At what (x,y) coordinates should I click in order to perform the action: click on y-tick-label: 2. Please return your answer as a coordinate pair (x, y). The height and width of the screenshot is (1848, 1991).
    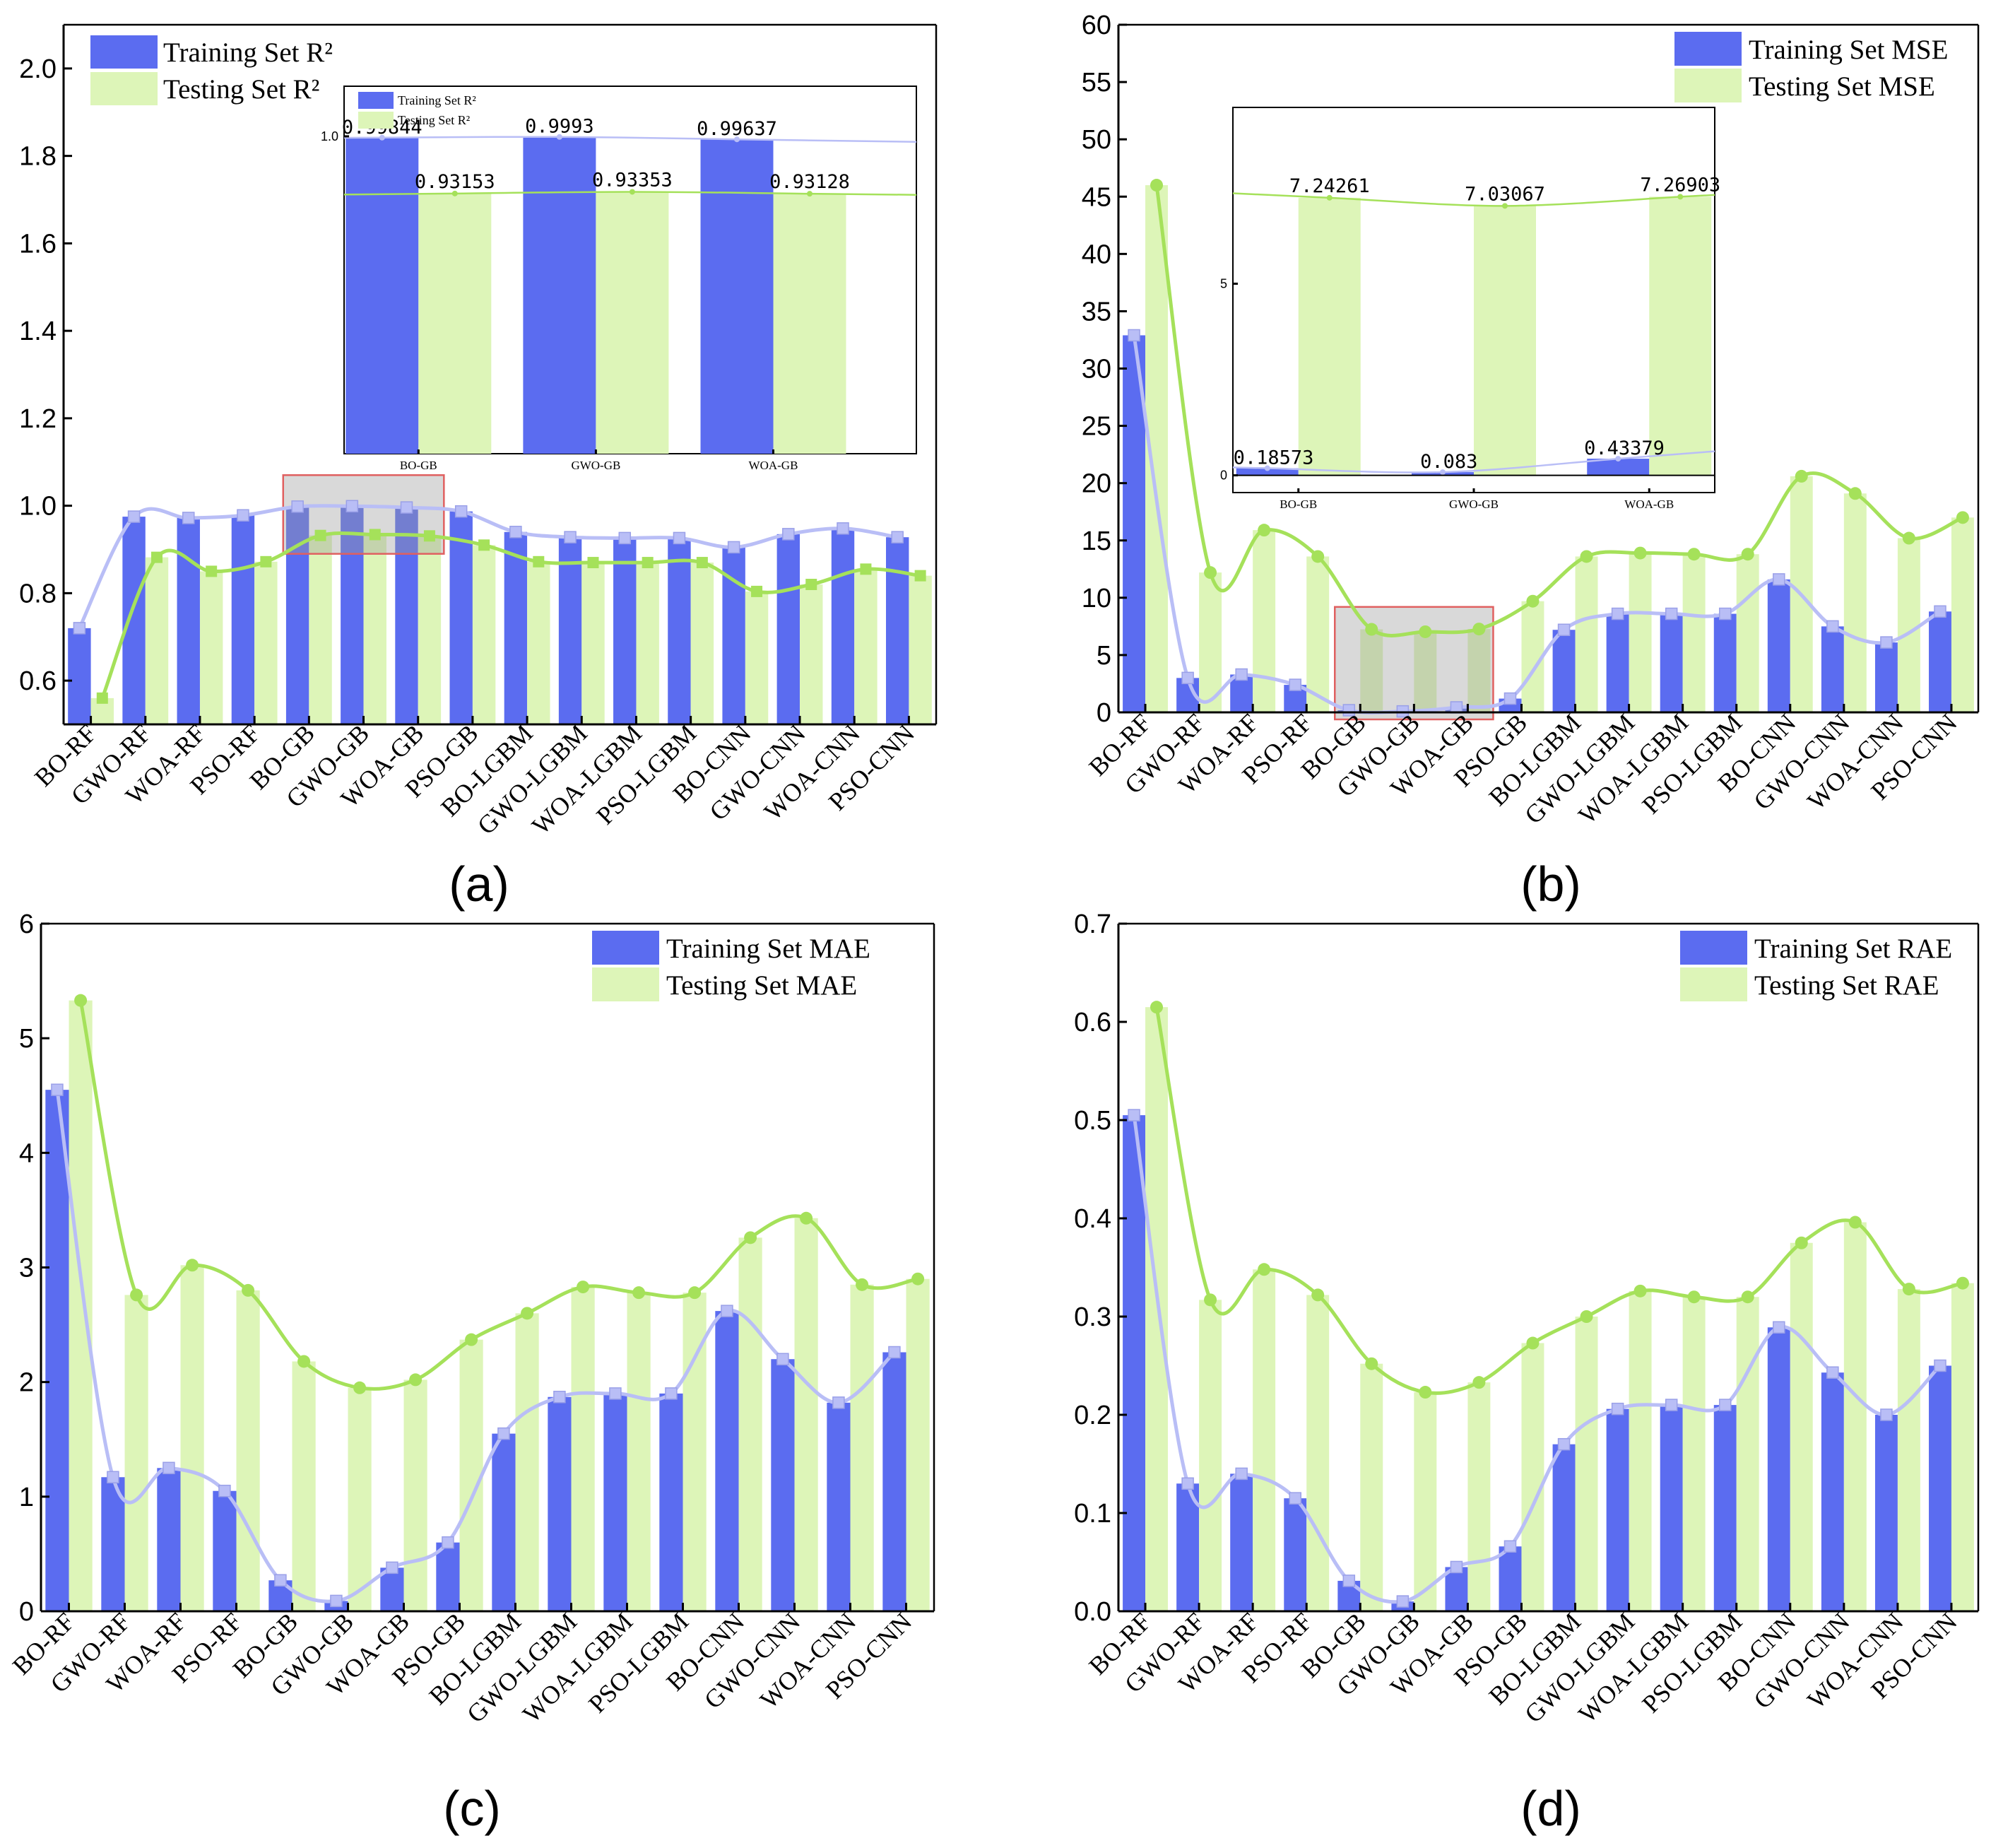
    Looking at the image, I should click on (27, 1383).